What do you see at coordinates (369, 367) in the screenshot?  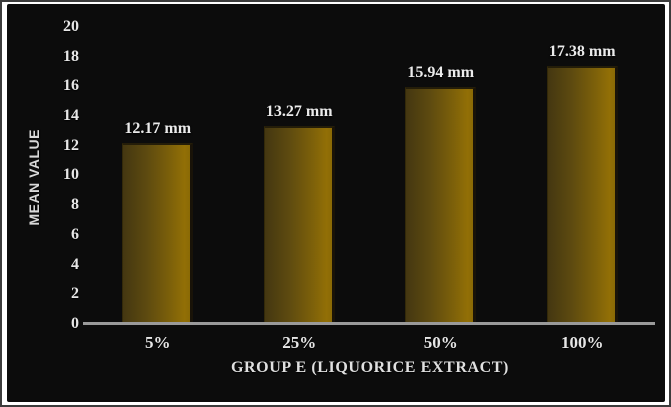 I see `x-axis-title: GROUP E (LIQUORICE EXTRACT)` at bounding box center [369, 367].